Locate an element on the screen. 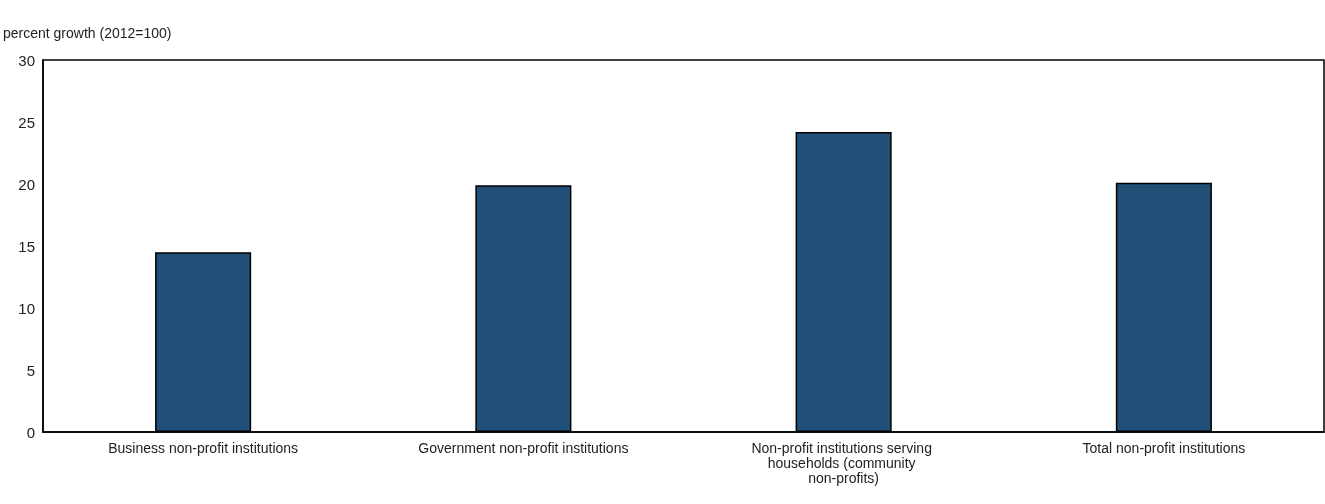  y-tick-label: 15 is located at coordinates (26, 246).